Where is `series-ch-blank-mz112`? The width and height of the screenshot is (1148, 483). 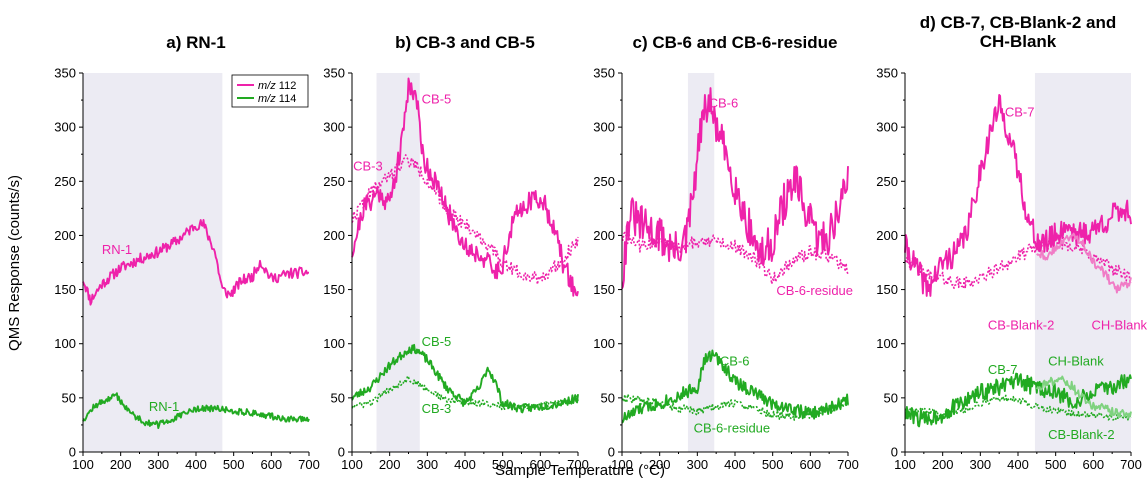
series-ch-blank-mz112 is located at coordinates (1084, 263).